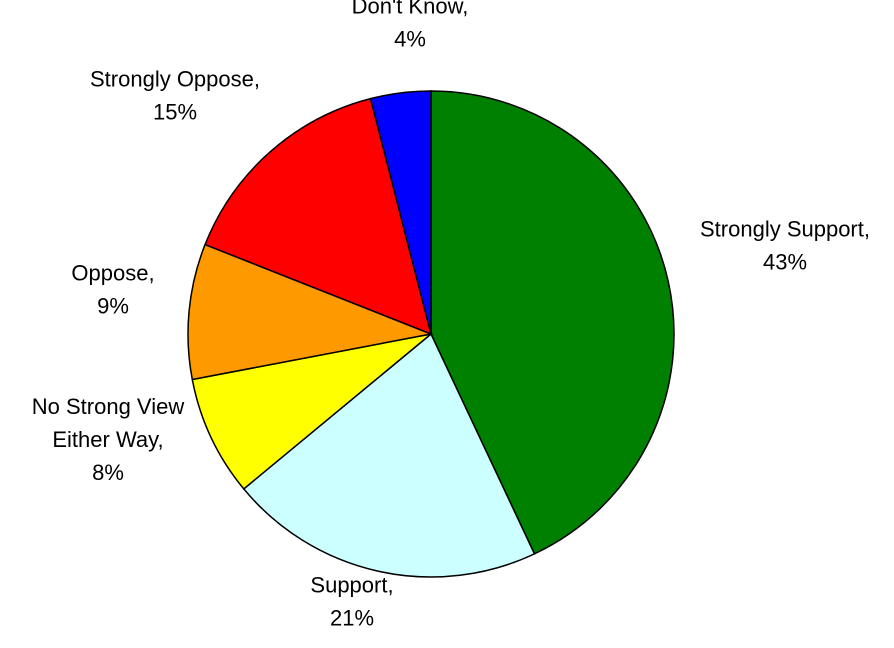 Image resolution: width=894 pixels, height=648 pixels. I want to click on slice-percent: 4%, so click(410, 39).